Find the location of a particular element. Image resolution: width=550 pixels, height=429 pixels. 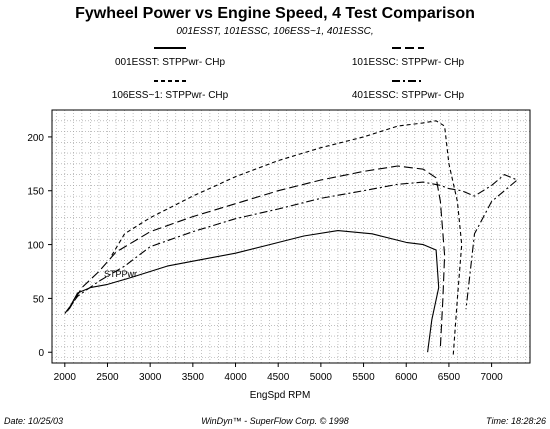

x-tick-label: 2000 is located at coordinates (65, 377).